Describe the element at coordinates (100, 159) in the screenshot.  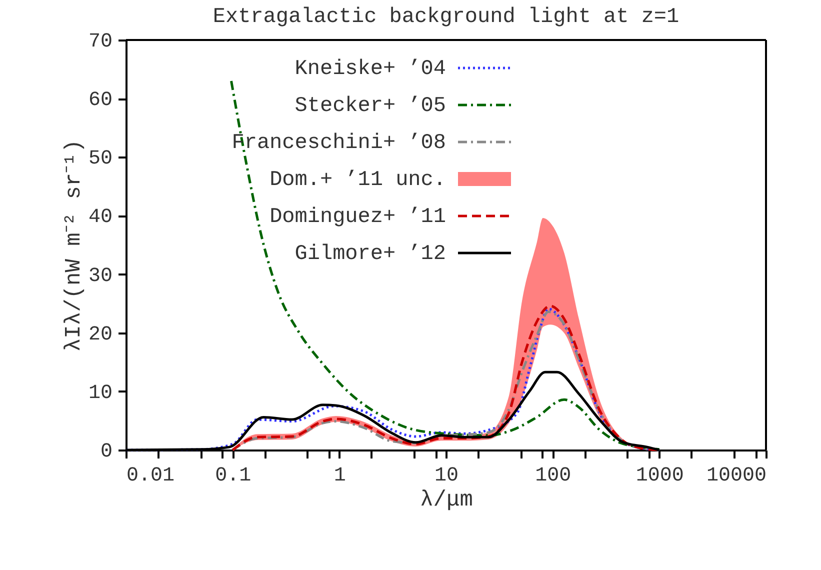
I see `y-tick-label: 50` at that location.